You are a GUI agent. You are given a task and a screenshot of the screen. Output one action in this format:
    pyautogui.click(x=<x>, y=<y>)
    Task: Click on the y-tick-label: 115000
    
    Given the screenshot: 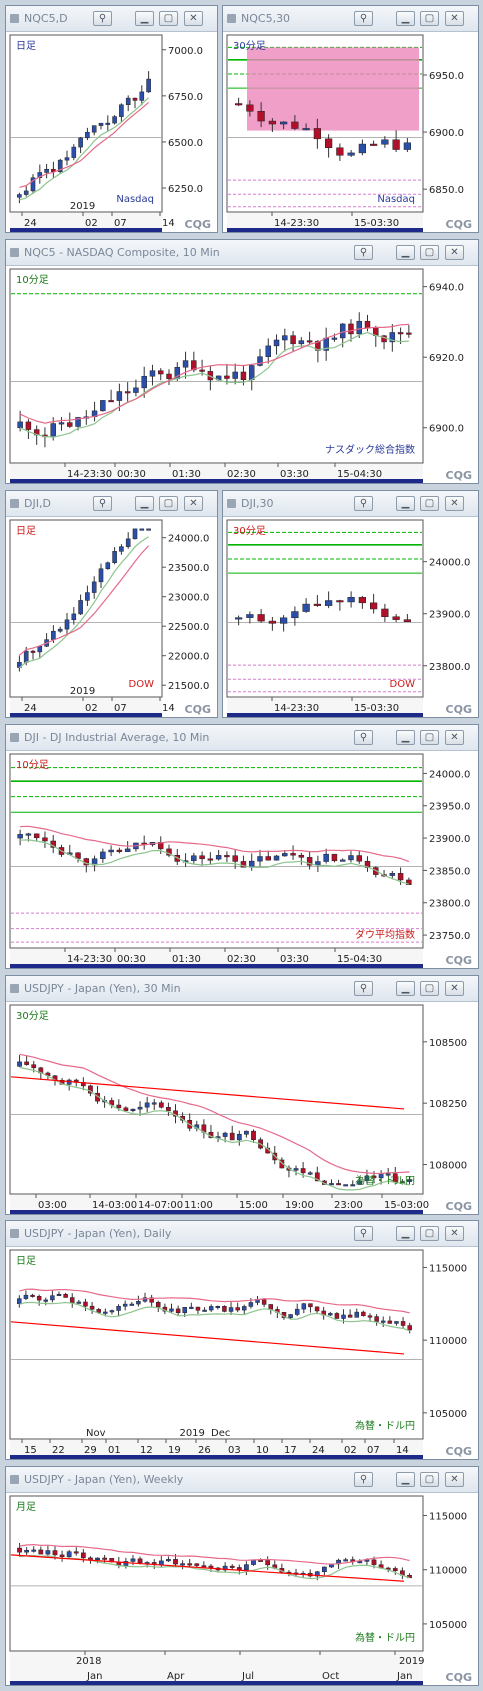 What is the action you would take?
    pyautogui.click(x=448, y=1517)
    